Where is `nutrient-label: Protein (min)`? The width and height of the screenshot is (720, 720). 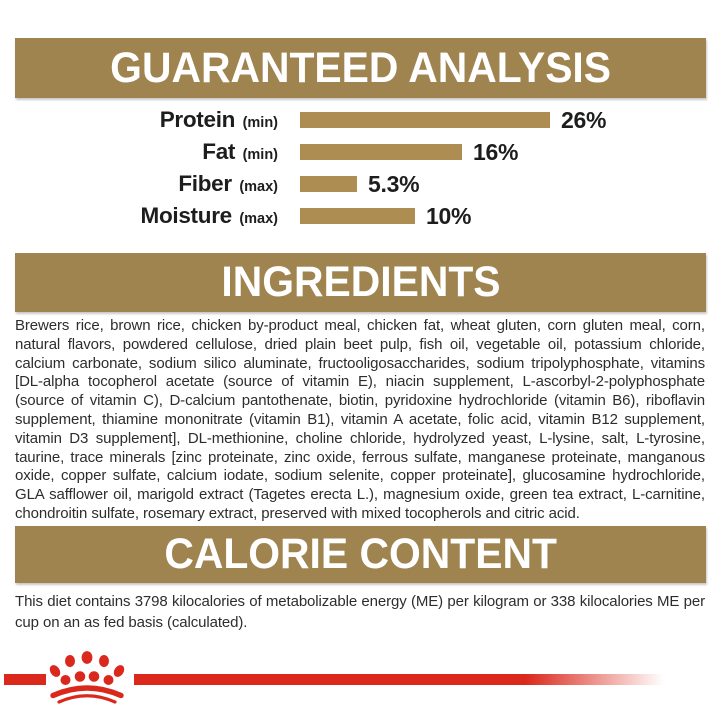
nutrient-label: Protein (min) is located at coordinates (139, 120).